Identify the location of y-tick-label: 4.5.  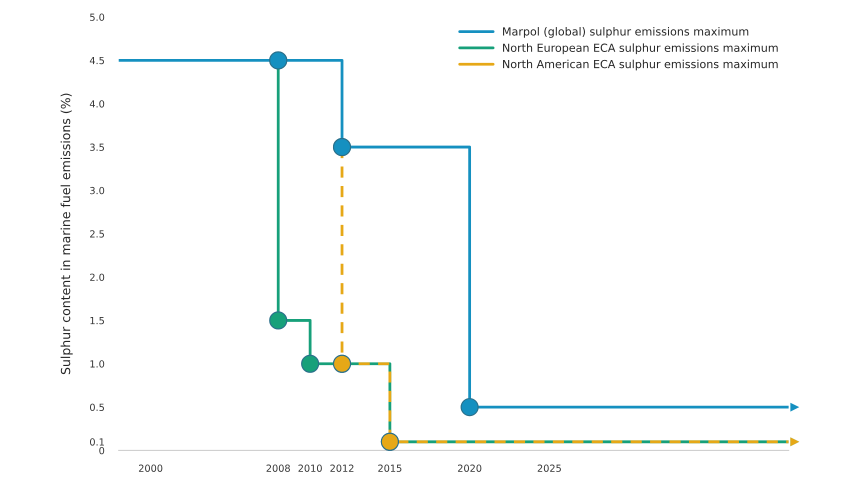
(97, 60).